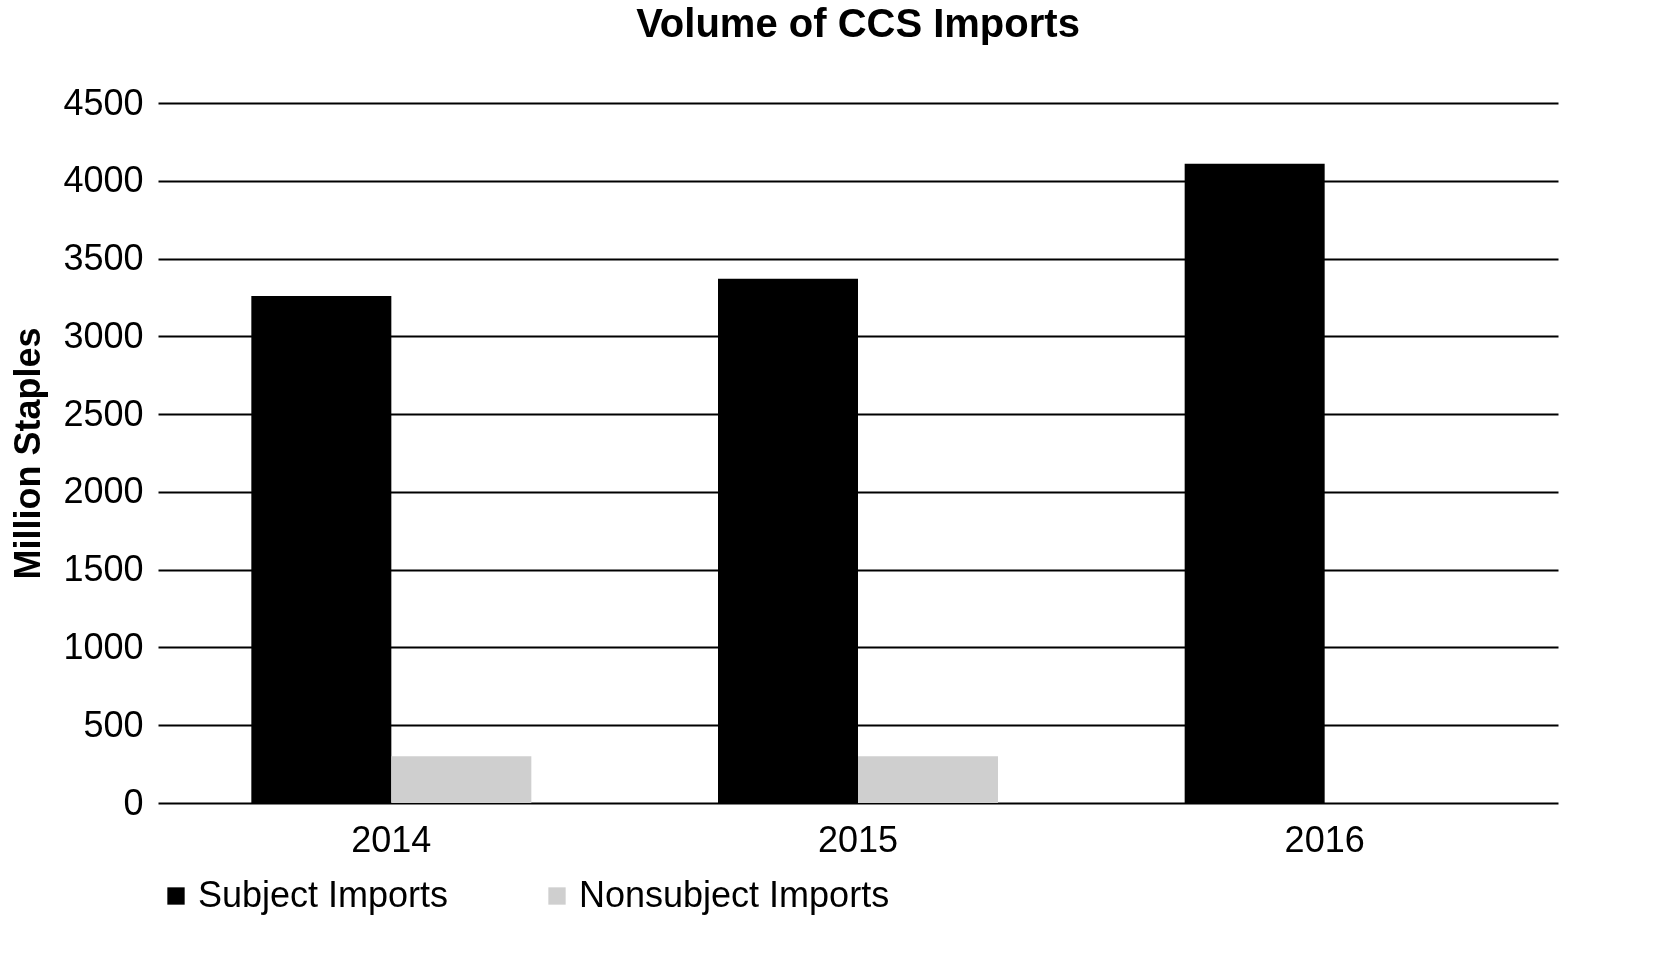 Image resolution: width=1656 pixels, height=977 pixels. I want to click on y-tick-label: 500, so click(113, 724).